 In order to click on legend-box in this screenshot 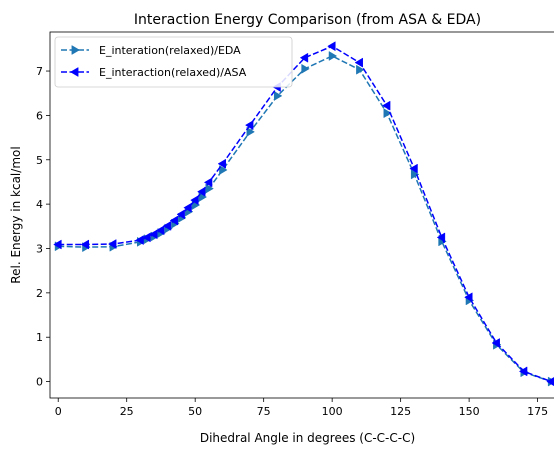, I will do `click(173, 62)`.